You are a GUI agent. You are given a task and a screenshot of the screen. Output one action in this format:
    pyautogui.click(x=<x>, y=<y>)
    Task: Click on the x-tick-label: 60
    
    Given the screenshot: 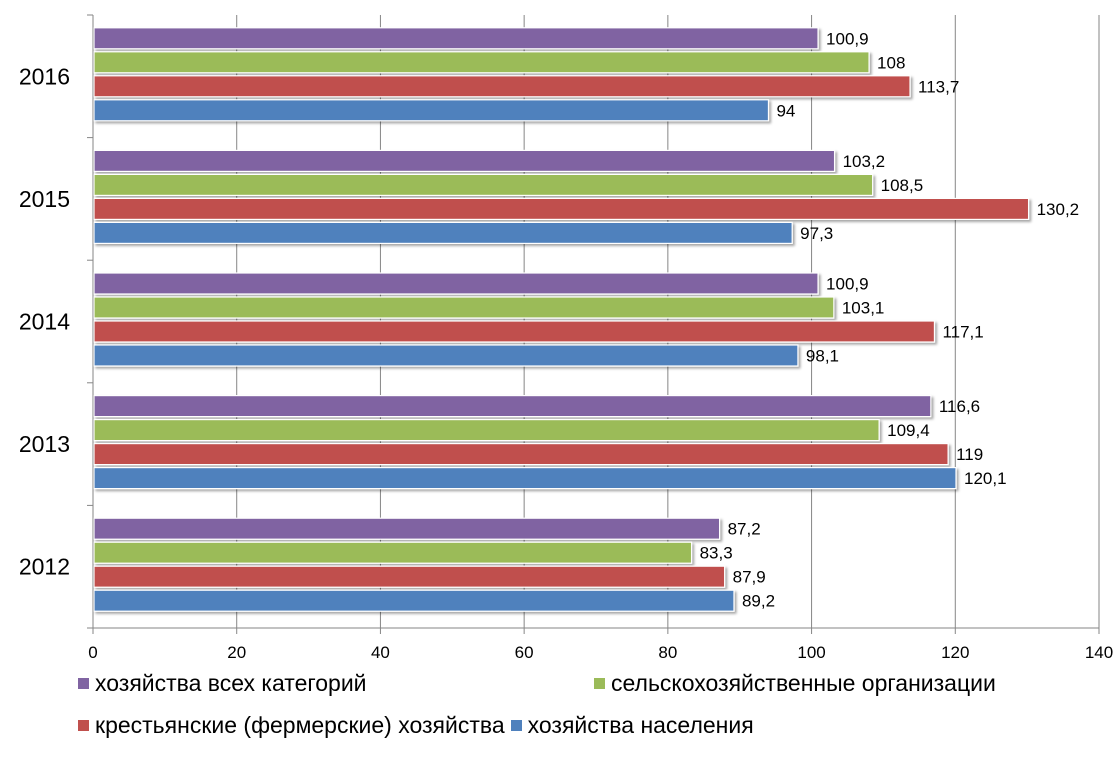 What is the action you would take?
    pyautogui.click(x=524, y=651)
    